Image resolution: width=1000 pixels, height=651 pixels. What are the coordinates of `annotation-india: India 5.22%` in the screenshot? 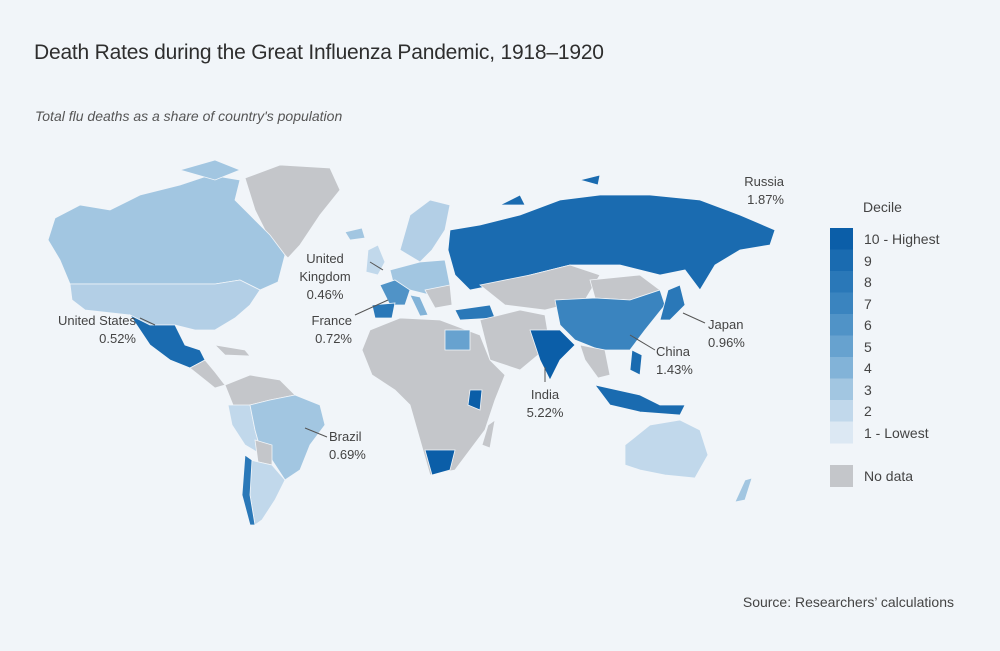 It's located at (545, 403).